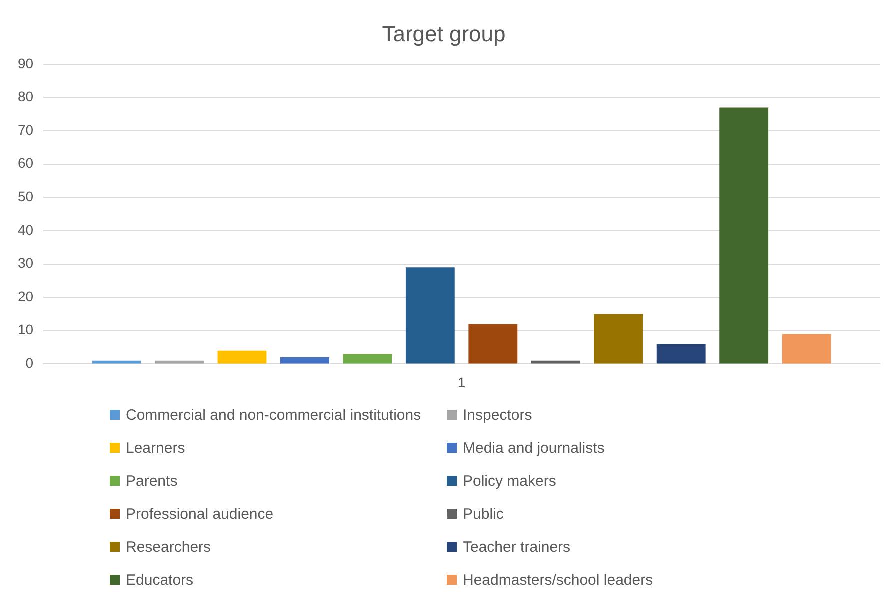  I want to click on legend-label: Media and journalists, so click(534, 448).